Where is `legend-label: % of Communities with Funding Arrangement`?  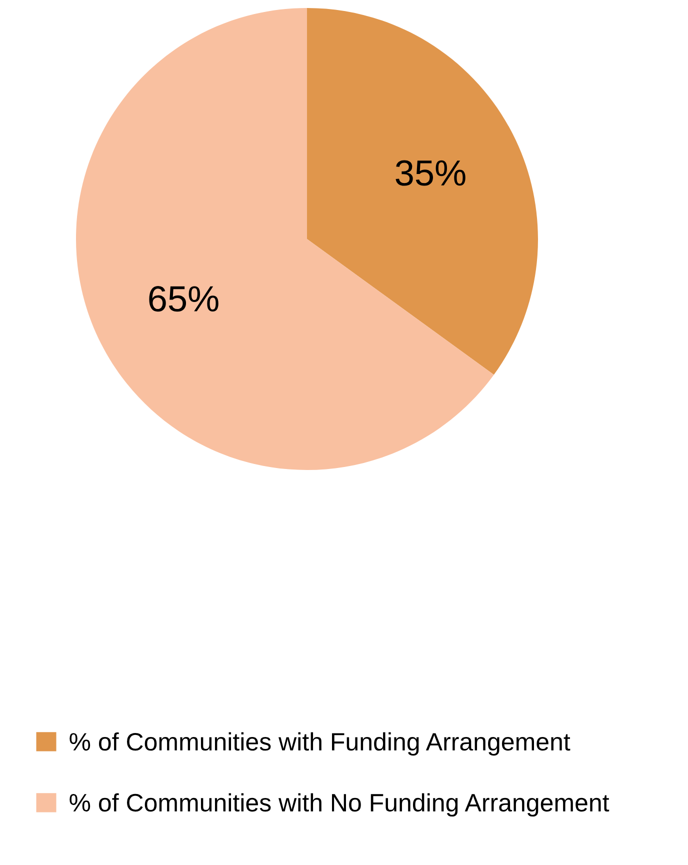 legend-label: % of Communities with Funding Arrangement is located at coordinates (320, 744).